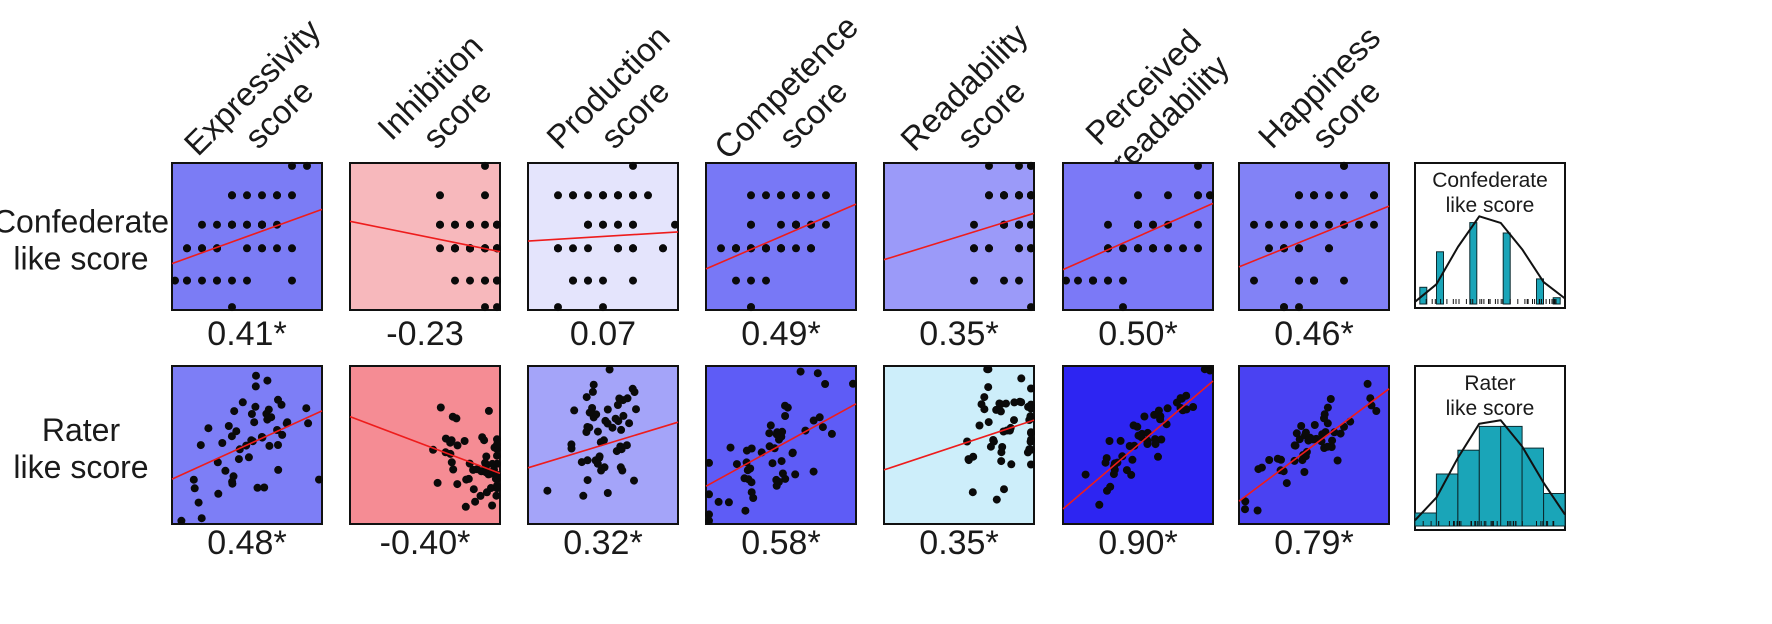 The height and width of the screenshot is (624, 1772). What do you see at coordinates (1490, 408) in the screenshot?
I see `distribution-title-line: like score` at bounding box center [1490, 408].